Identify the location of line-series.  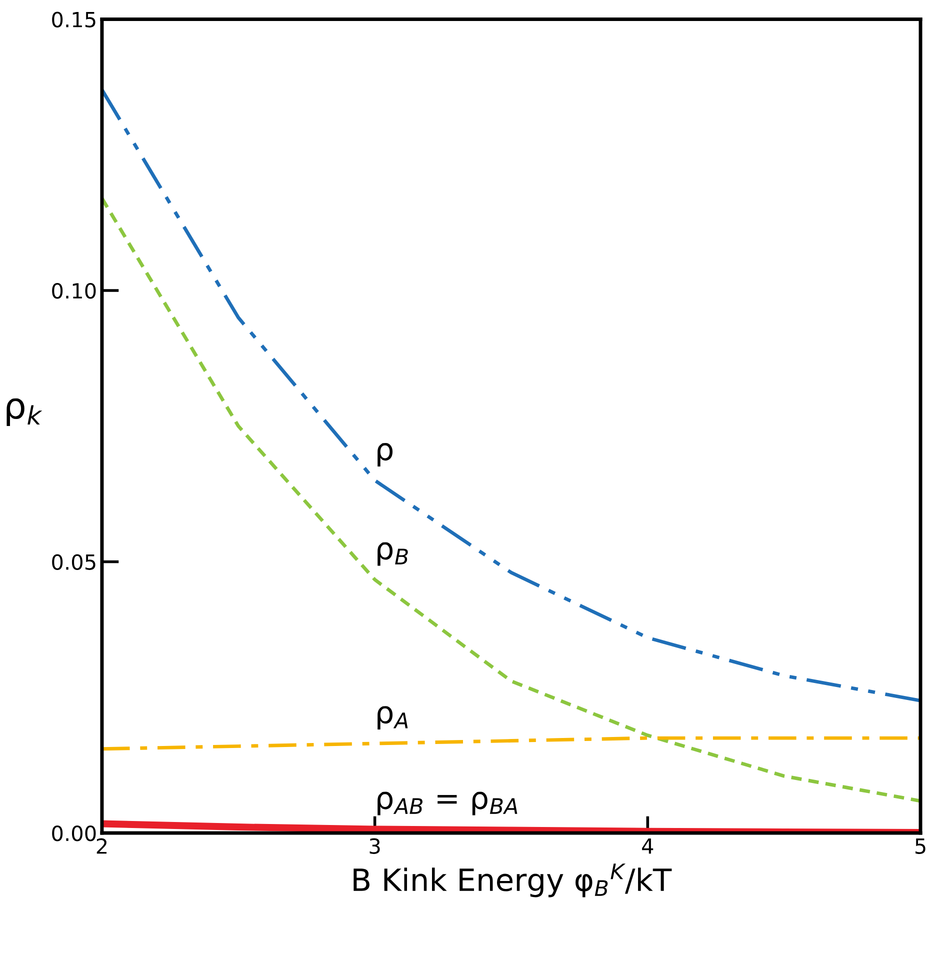
(511, 743).